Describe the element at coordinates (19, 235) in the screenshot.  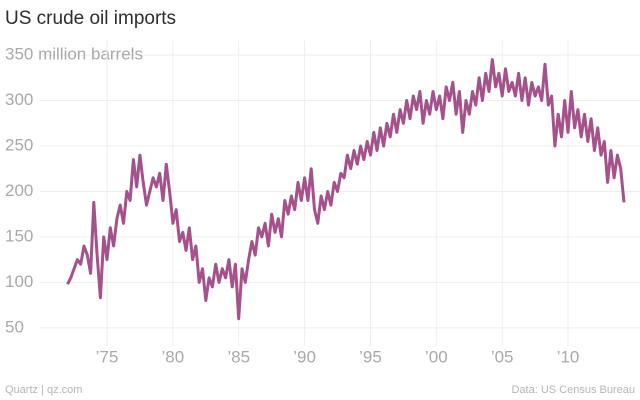
I see `y-tick-label: 150` at that location.